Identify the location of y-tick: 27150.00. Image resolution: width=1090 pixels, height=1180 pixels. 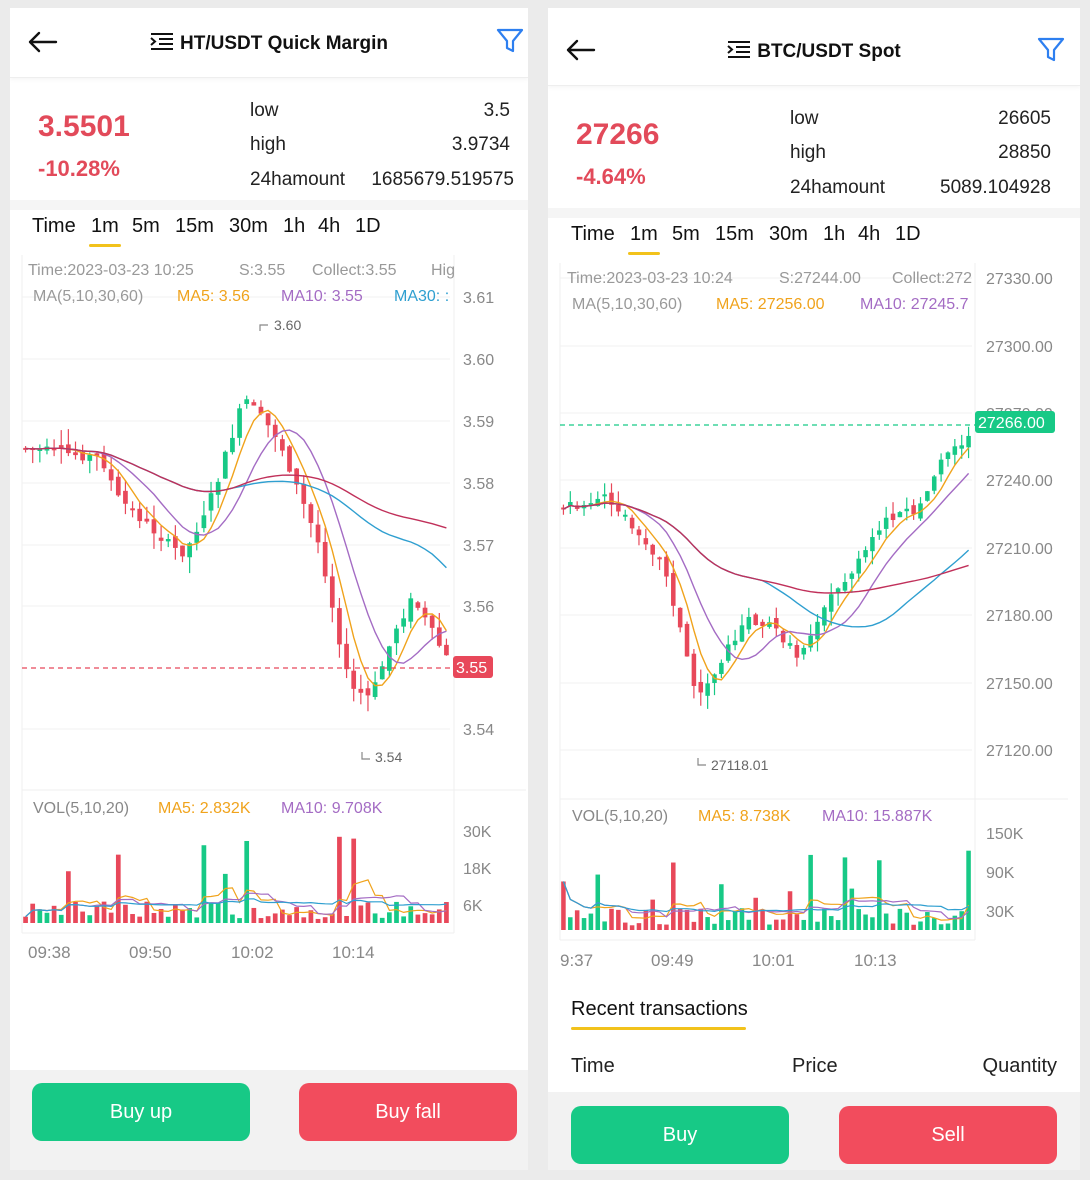
(1019, 684).